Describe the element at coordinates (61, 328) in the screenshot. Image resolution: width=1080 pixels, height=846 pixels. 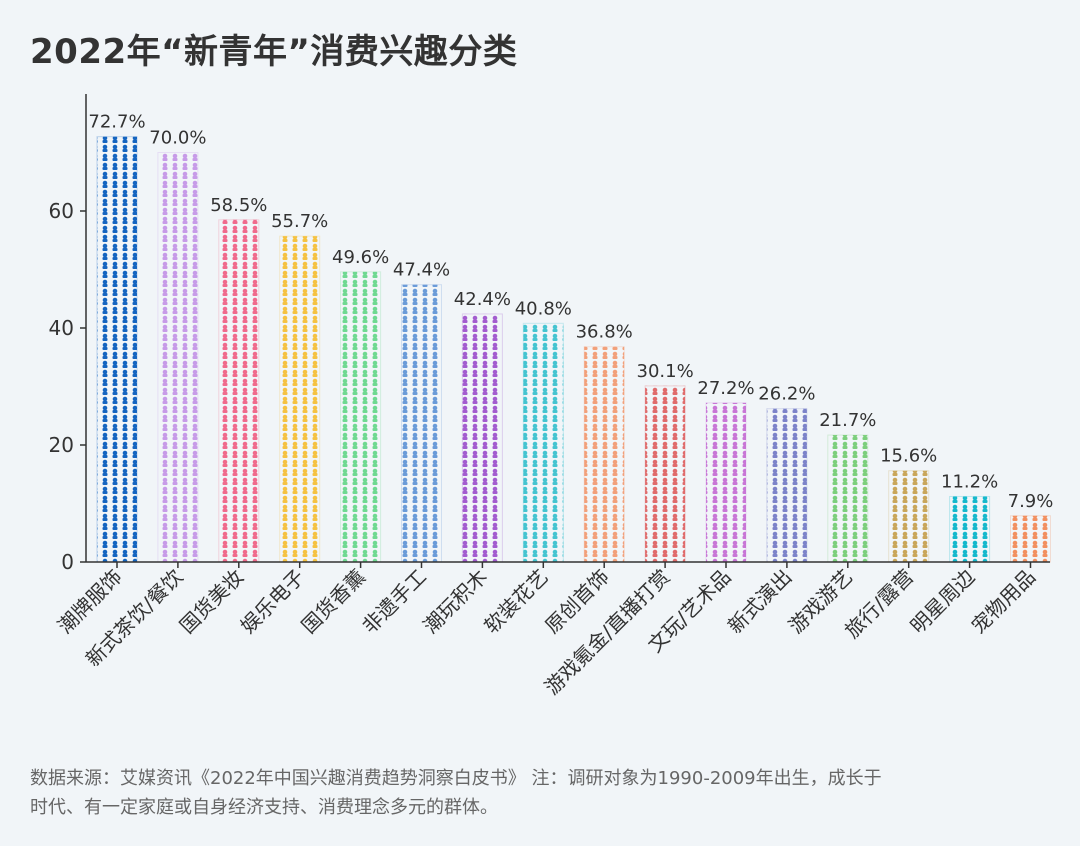
I see `y-tick-label-40: 40` at that location.